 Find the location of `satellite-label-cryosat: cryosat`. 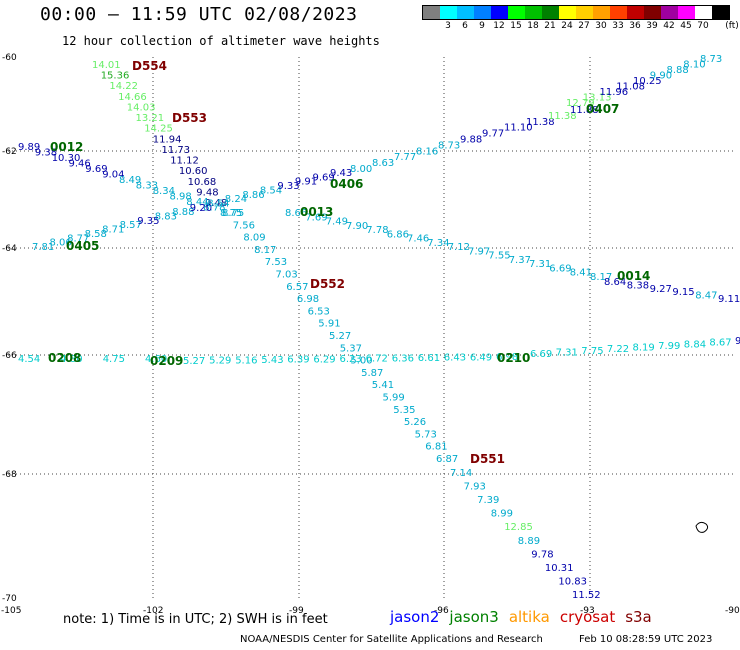

satellite-label-cryosat: cryosat is located at coordinates (587, 617).